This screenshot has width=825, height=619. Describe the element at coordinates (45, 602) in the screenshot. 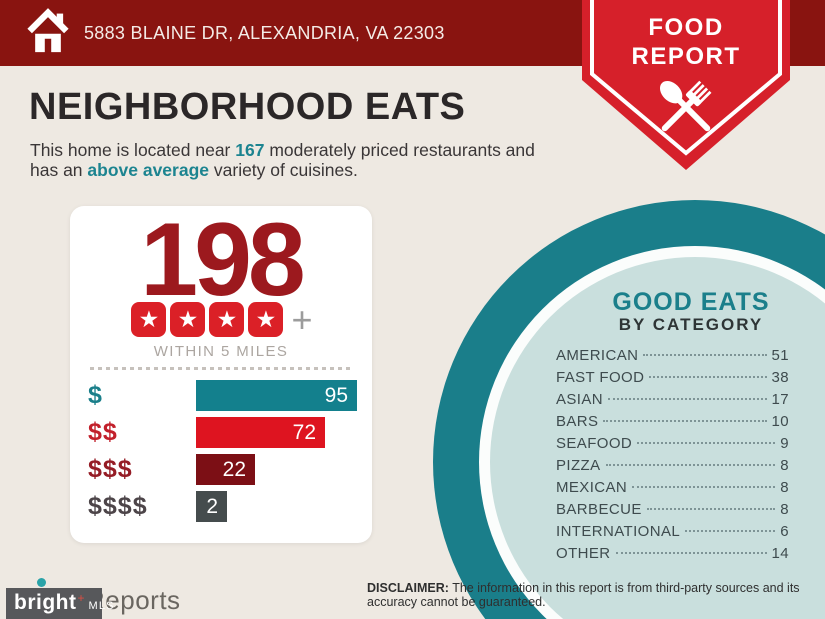

I see `brightmls-logo-name: bright` at that location.